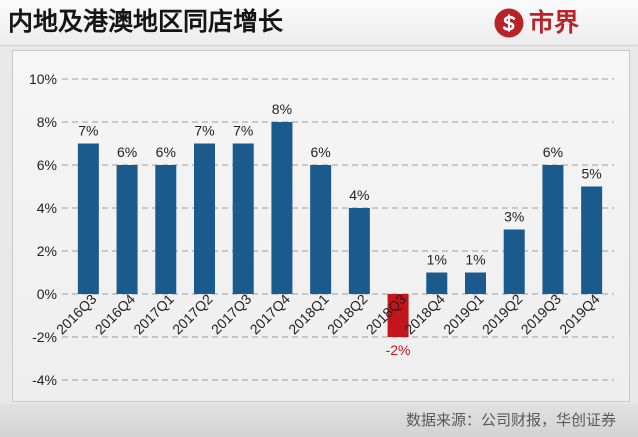 This screenshot has width=638, height=437. Describe the element at coordinates (398, 315) in the screenshot. I see `bar-2018q3` at that location.